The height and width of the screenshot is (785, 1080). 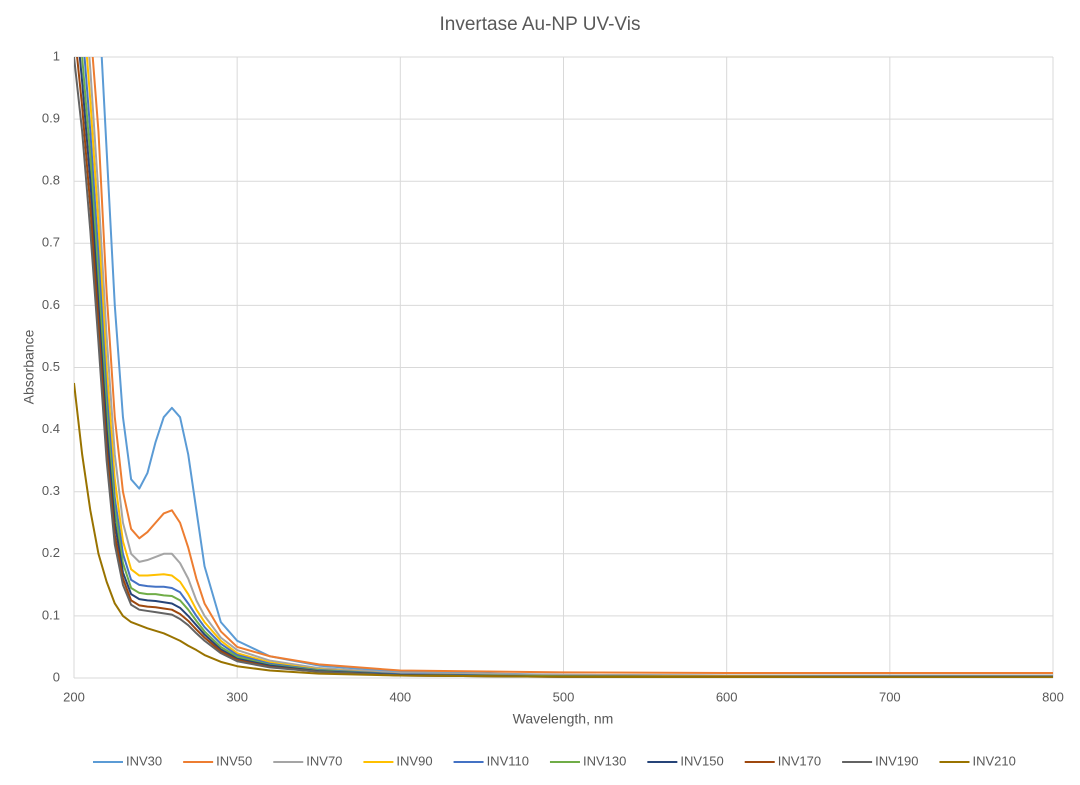 What do you see at coordinates (539, 24) in the screenshot?
I see `chart-title: Invertase Au-NP UV-Vis` at bounding box center [539, 24].